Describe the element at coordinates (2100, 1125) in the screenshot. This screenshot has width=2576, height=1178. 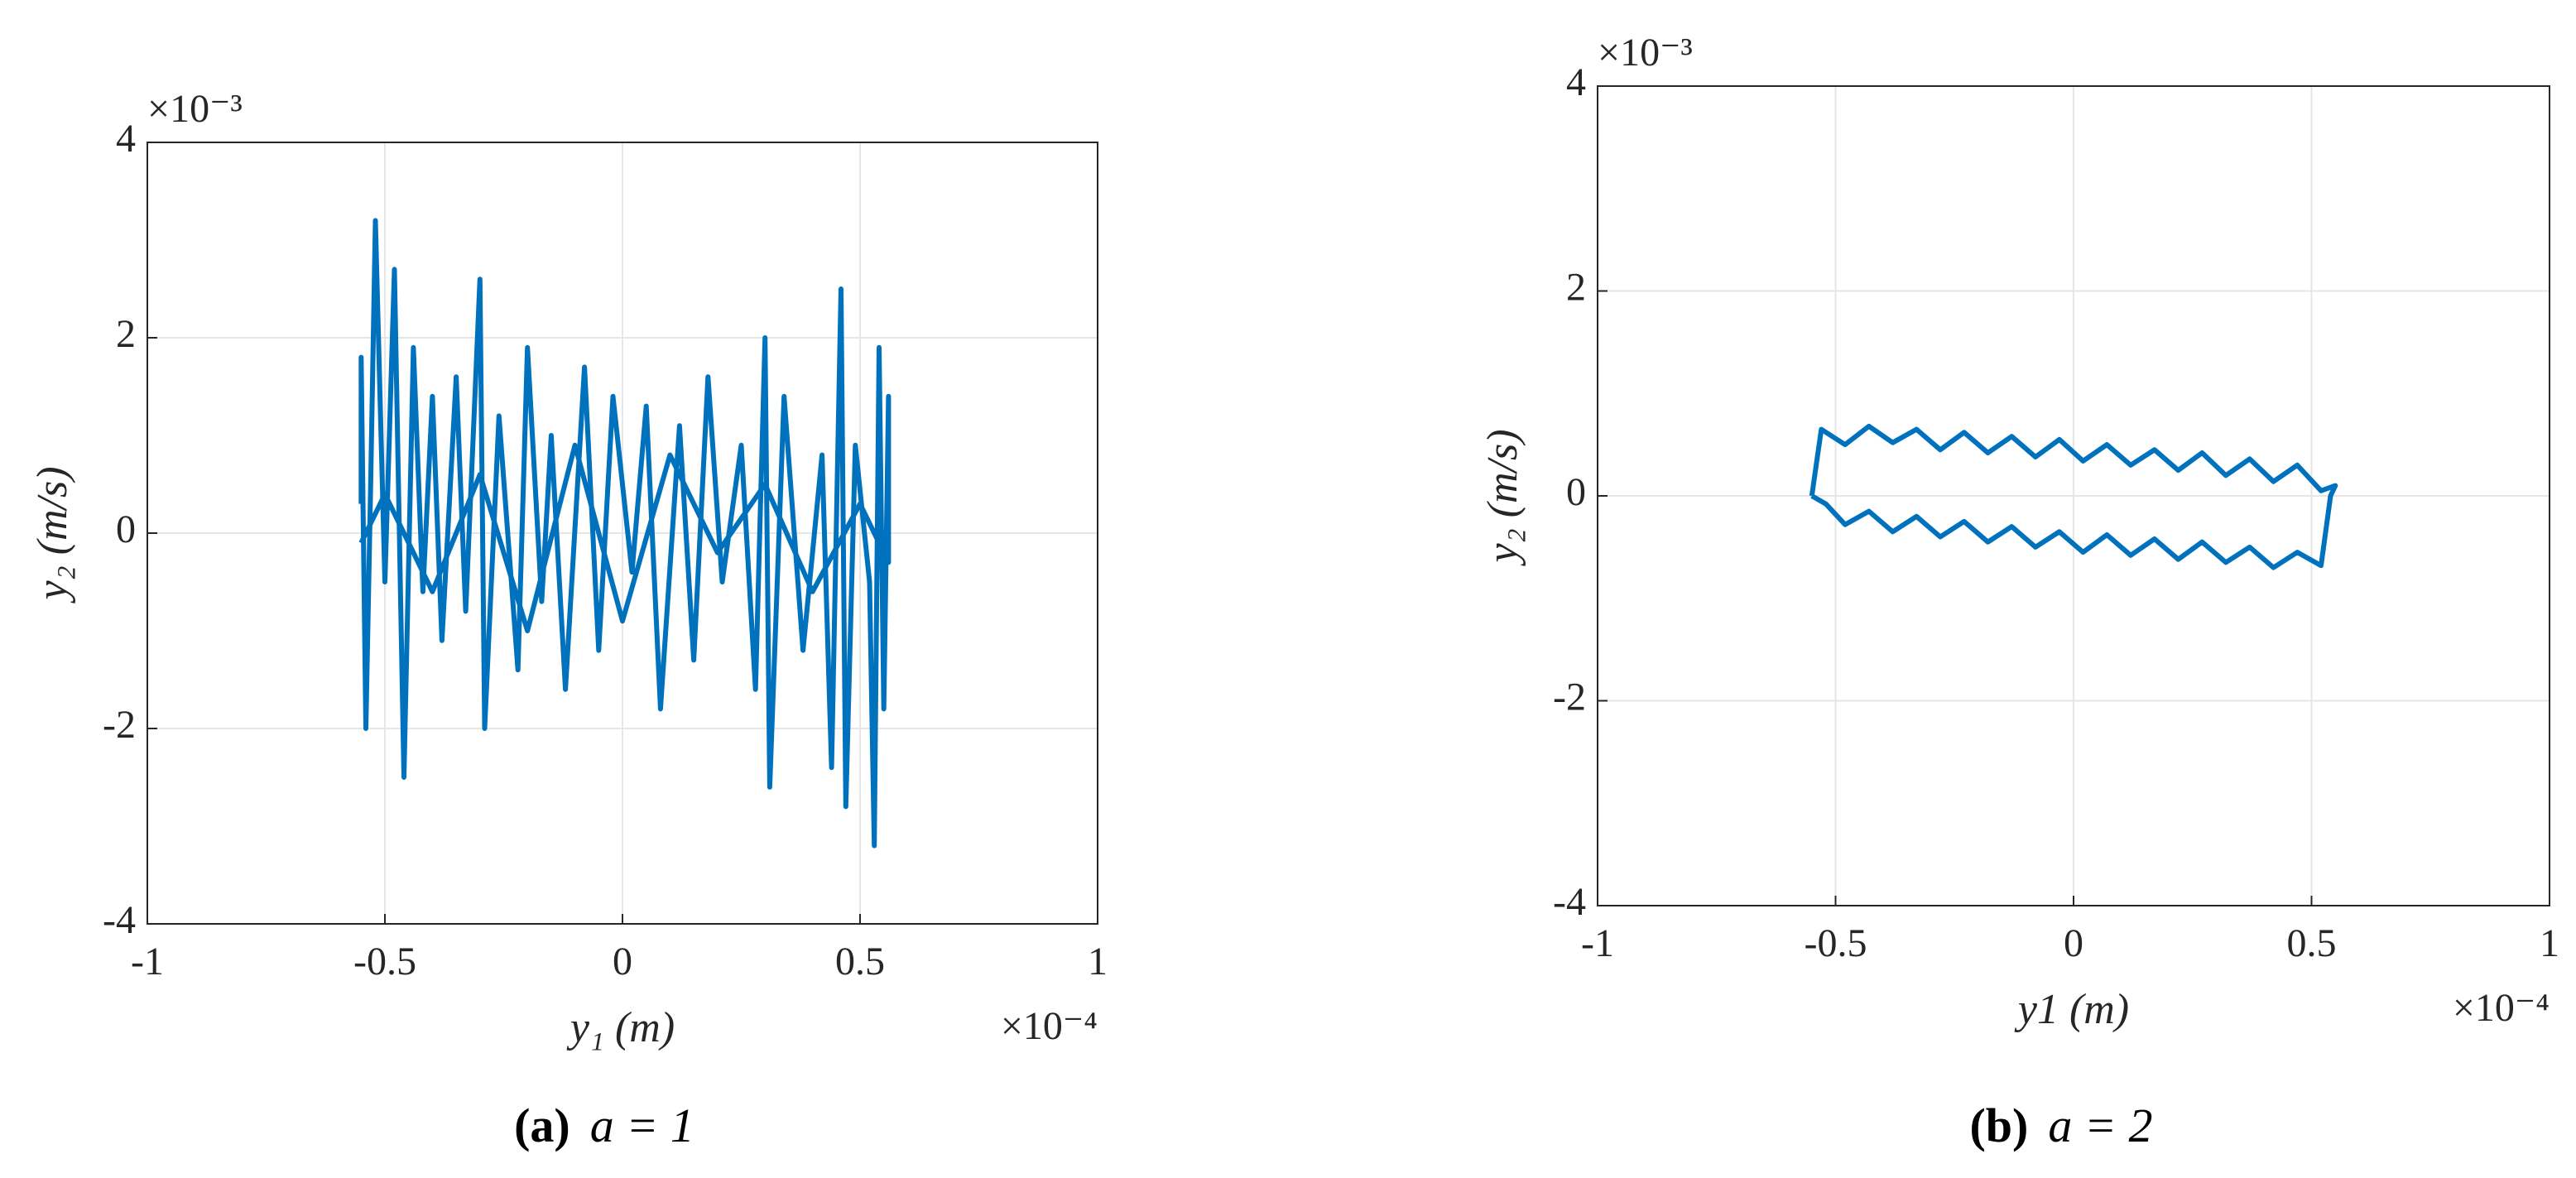
I see `caption-text: a = 2` at that location.